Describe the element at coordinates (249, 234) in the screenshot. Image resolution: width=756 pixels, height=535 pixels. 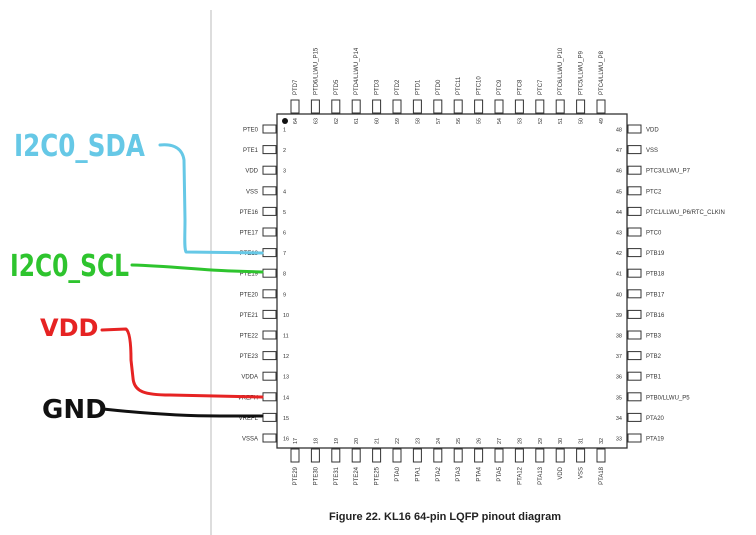
I see `pin-label: PTE17` at that location.